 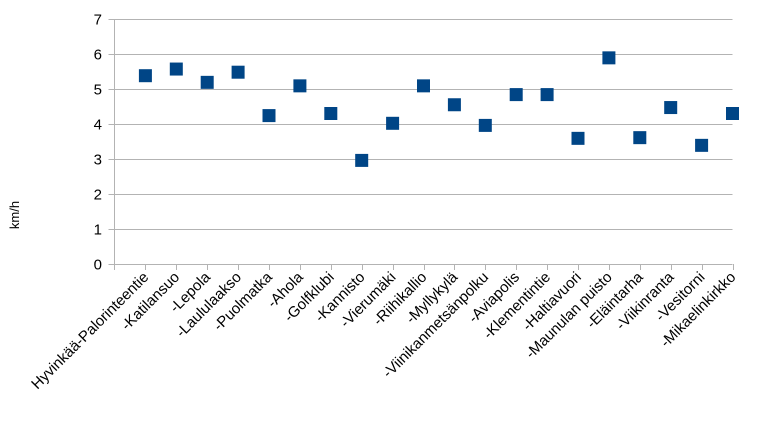 What do you see at coordinates (98, 20) in the screenshot?
I see `y-tick-label: 7` at bounding box center [98, 20].